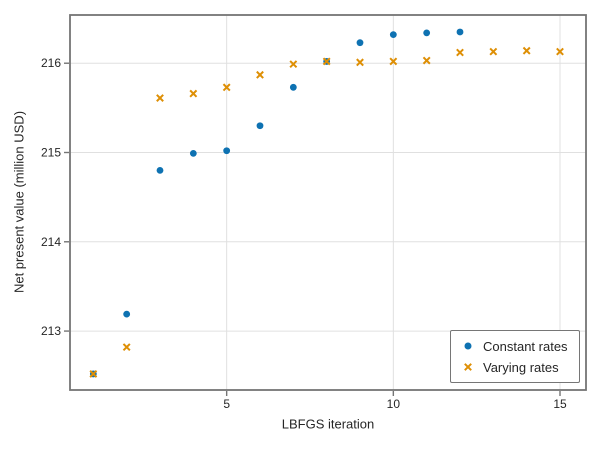 Image resolution: width=600 pixels, height=450 pixels. What do you see at coordinates (51, 242) in the screenshot?
I see `y-tick-label: 214` at bounding box center [51, 242].